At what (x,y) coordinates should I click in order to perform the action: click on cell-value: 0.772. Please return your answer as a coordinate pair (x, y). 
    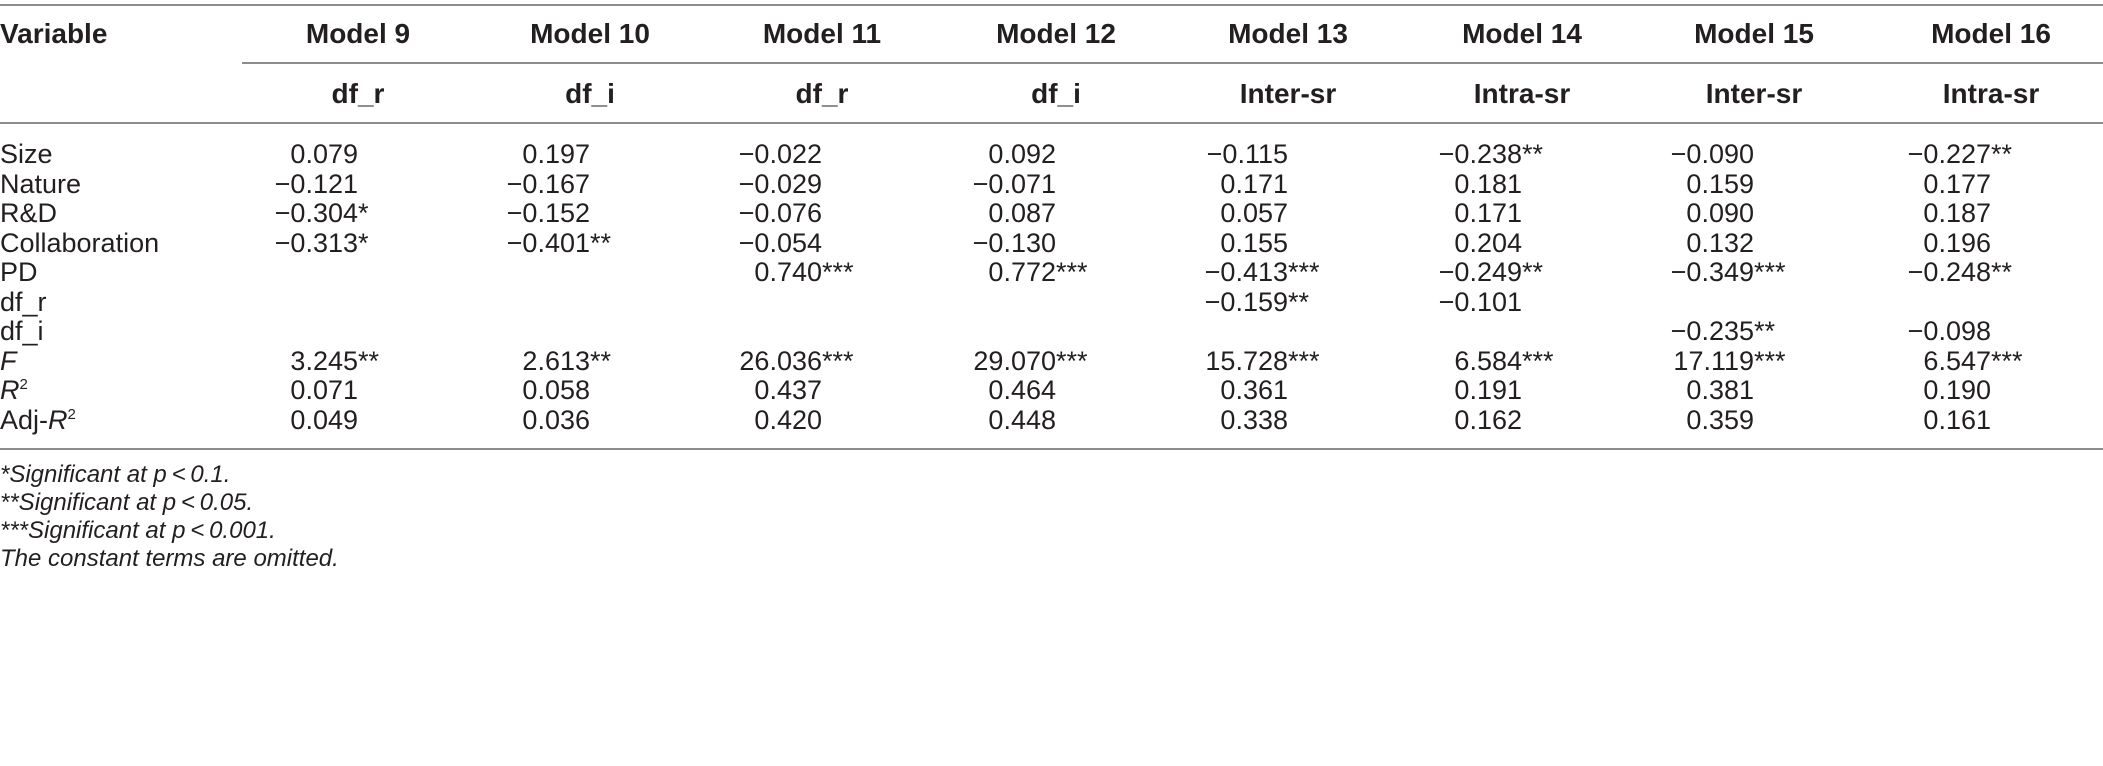
    Looking at the image, I should click on (1022, 272).